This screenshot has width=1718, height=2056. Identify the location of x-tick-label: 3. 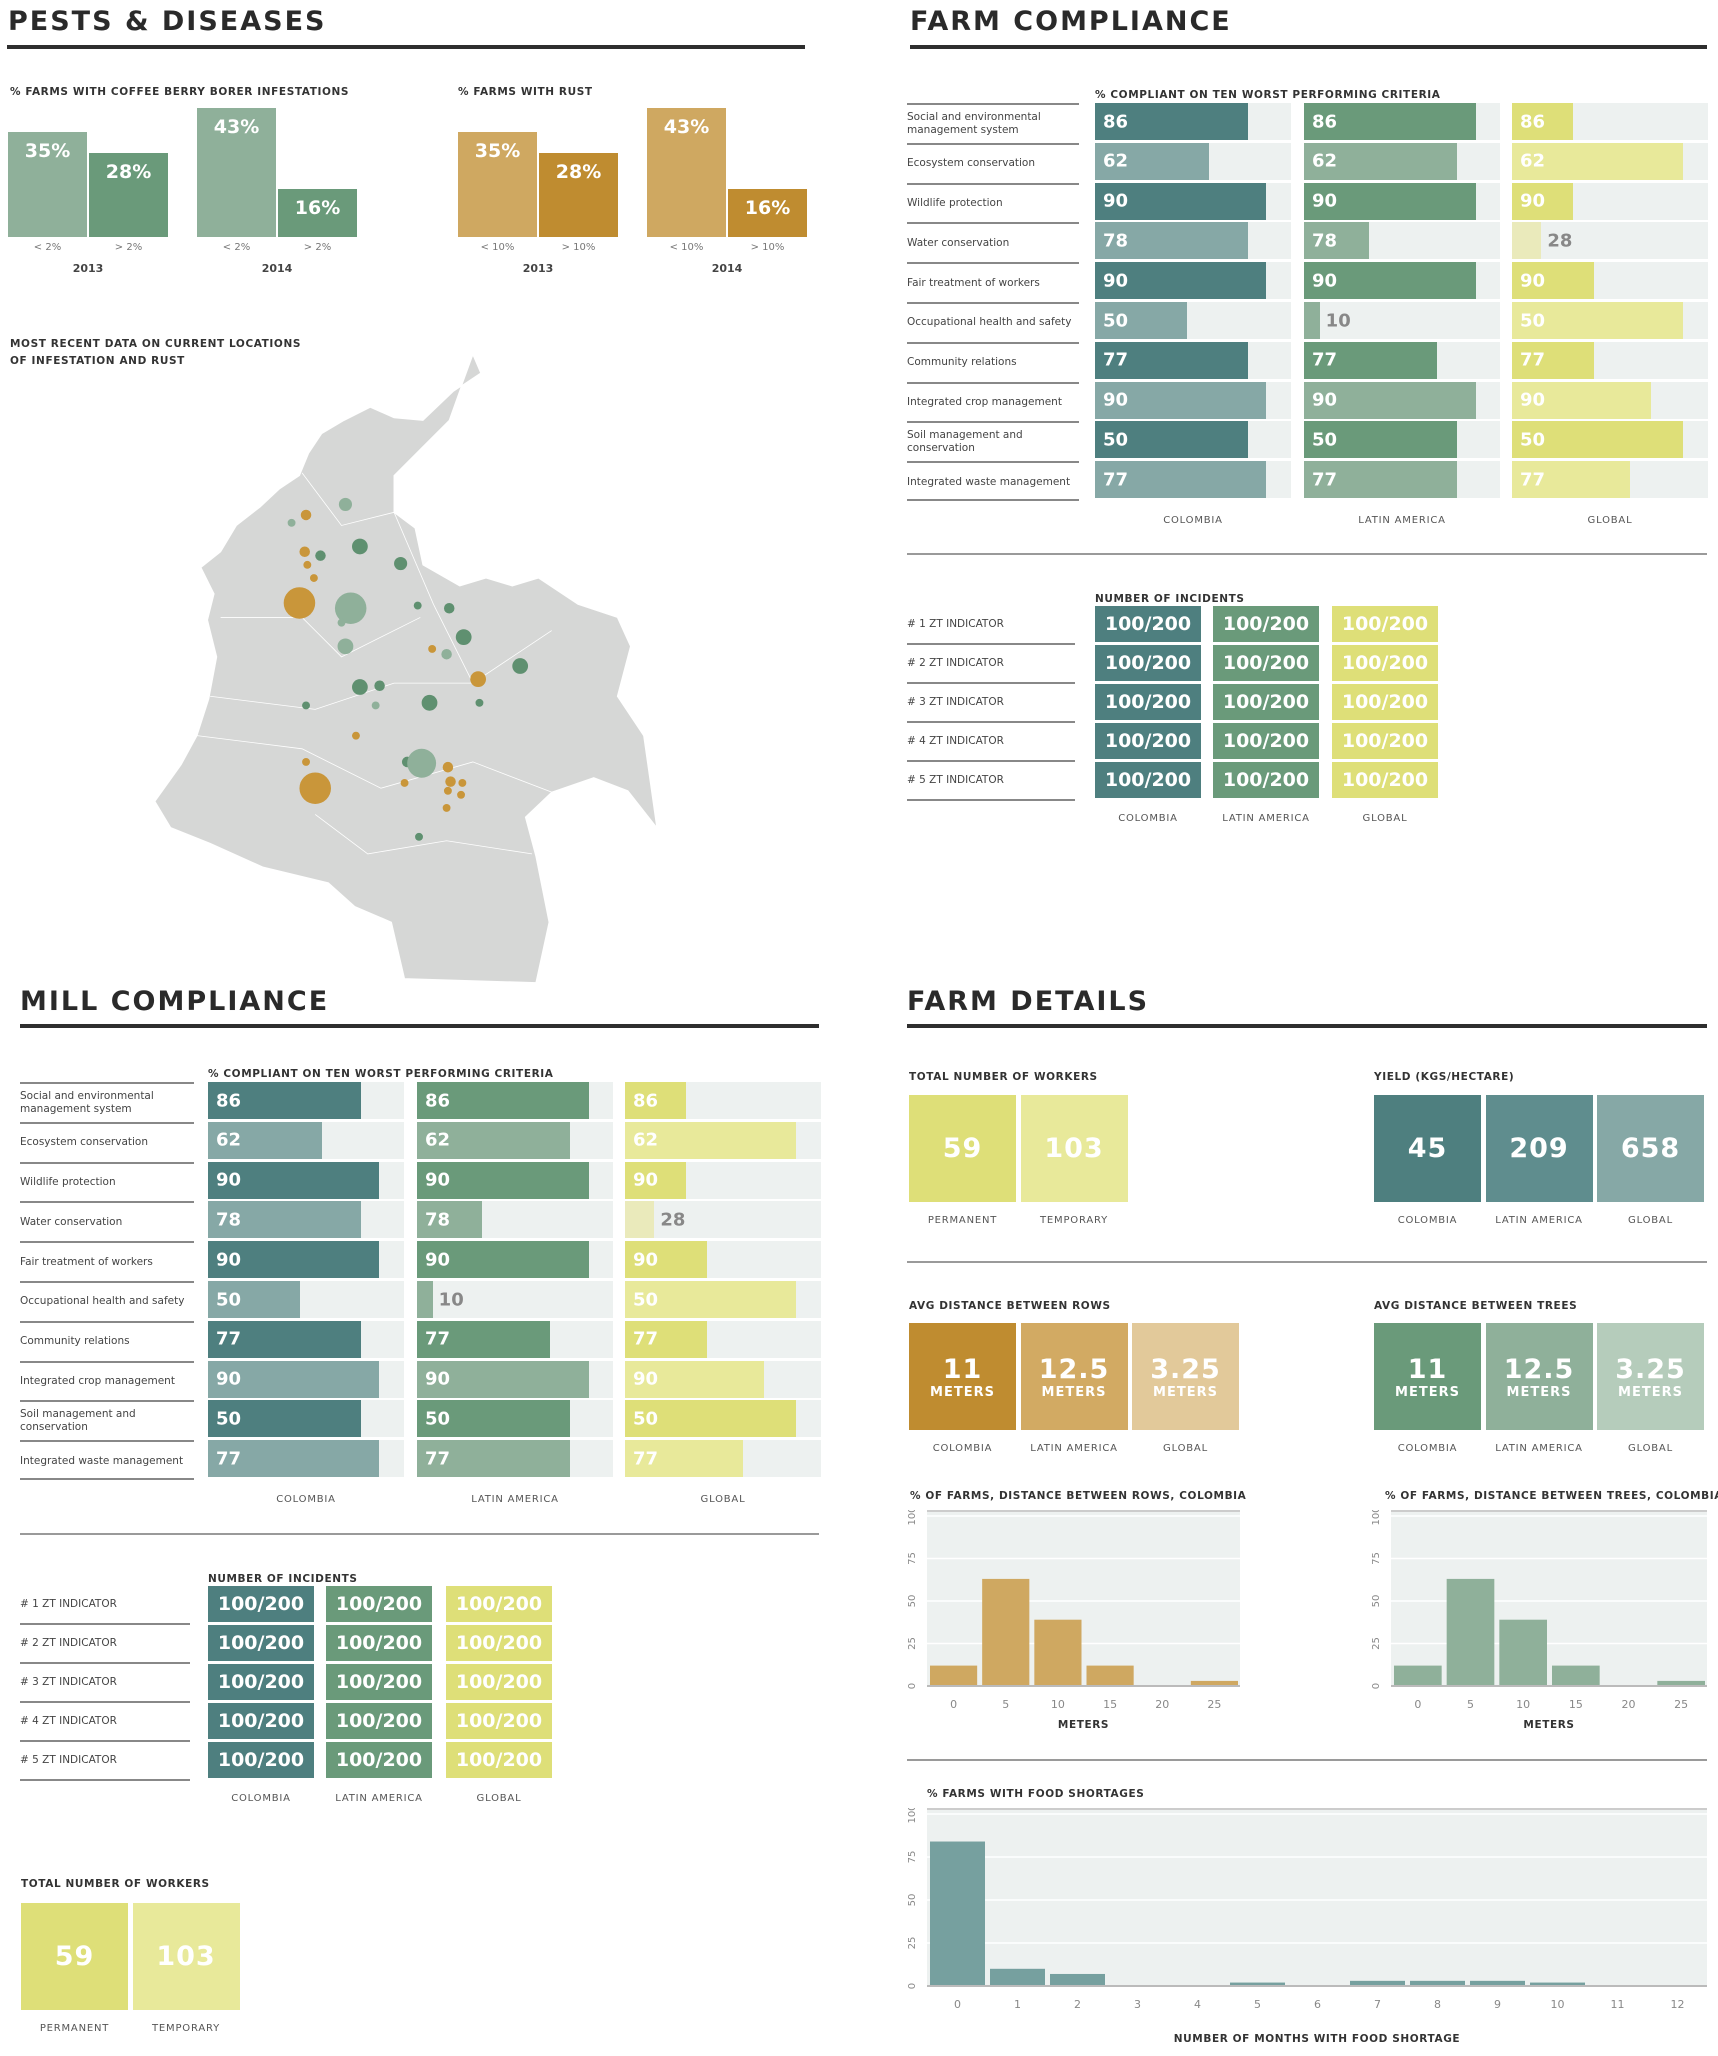
(1137, 2004).